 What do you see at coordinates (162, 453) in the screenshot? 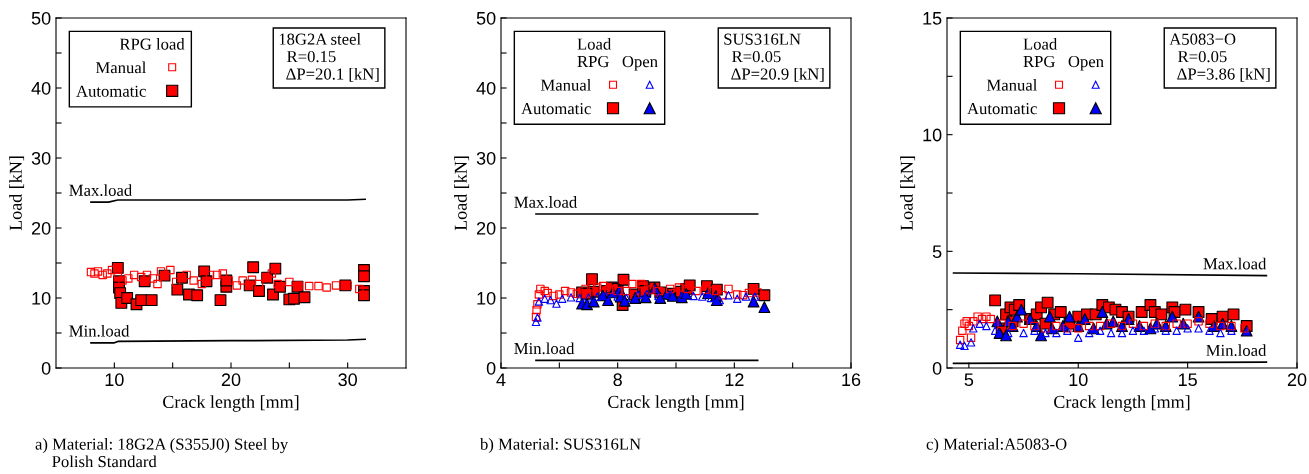
I see `text: a) Material: 18G2A (S355J0) Steel by Polish Standard` at bounding box center [162, 453].